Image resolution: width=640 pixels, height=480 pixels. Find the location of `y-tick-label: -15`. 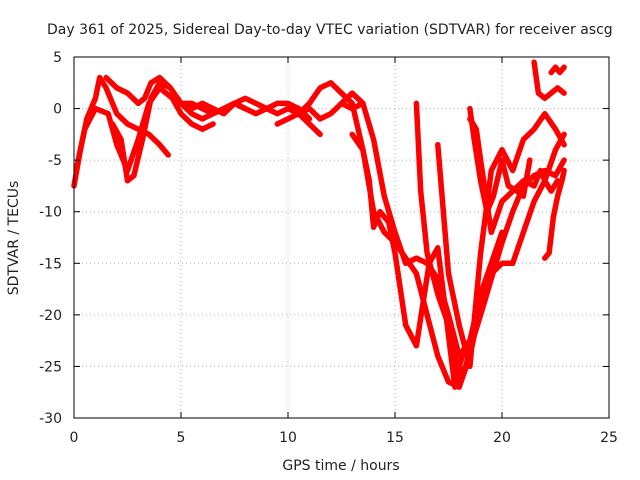

y-tick-label: -15 is located at coordinates (50, 264).